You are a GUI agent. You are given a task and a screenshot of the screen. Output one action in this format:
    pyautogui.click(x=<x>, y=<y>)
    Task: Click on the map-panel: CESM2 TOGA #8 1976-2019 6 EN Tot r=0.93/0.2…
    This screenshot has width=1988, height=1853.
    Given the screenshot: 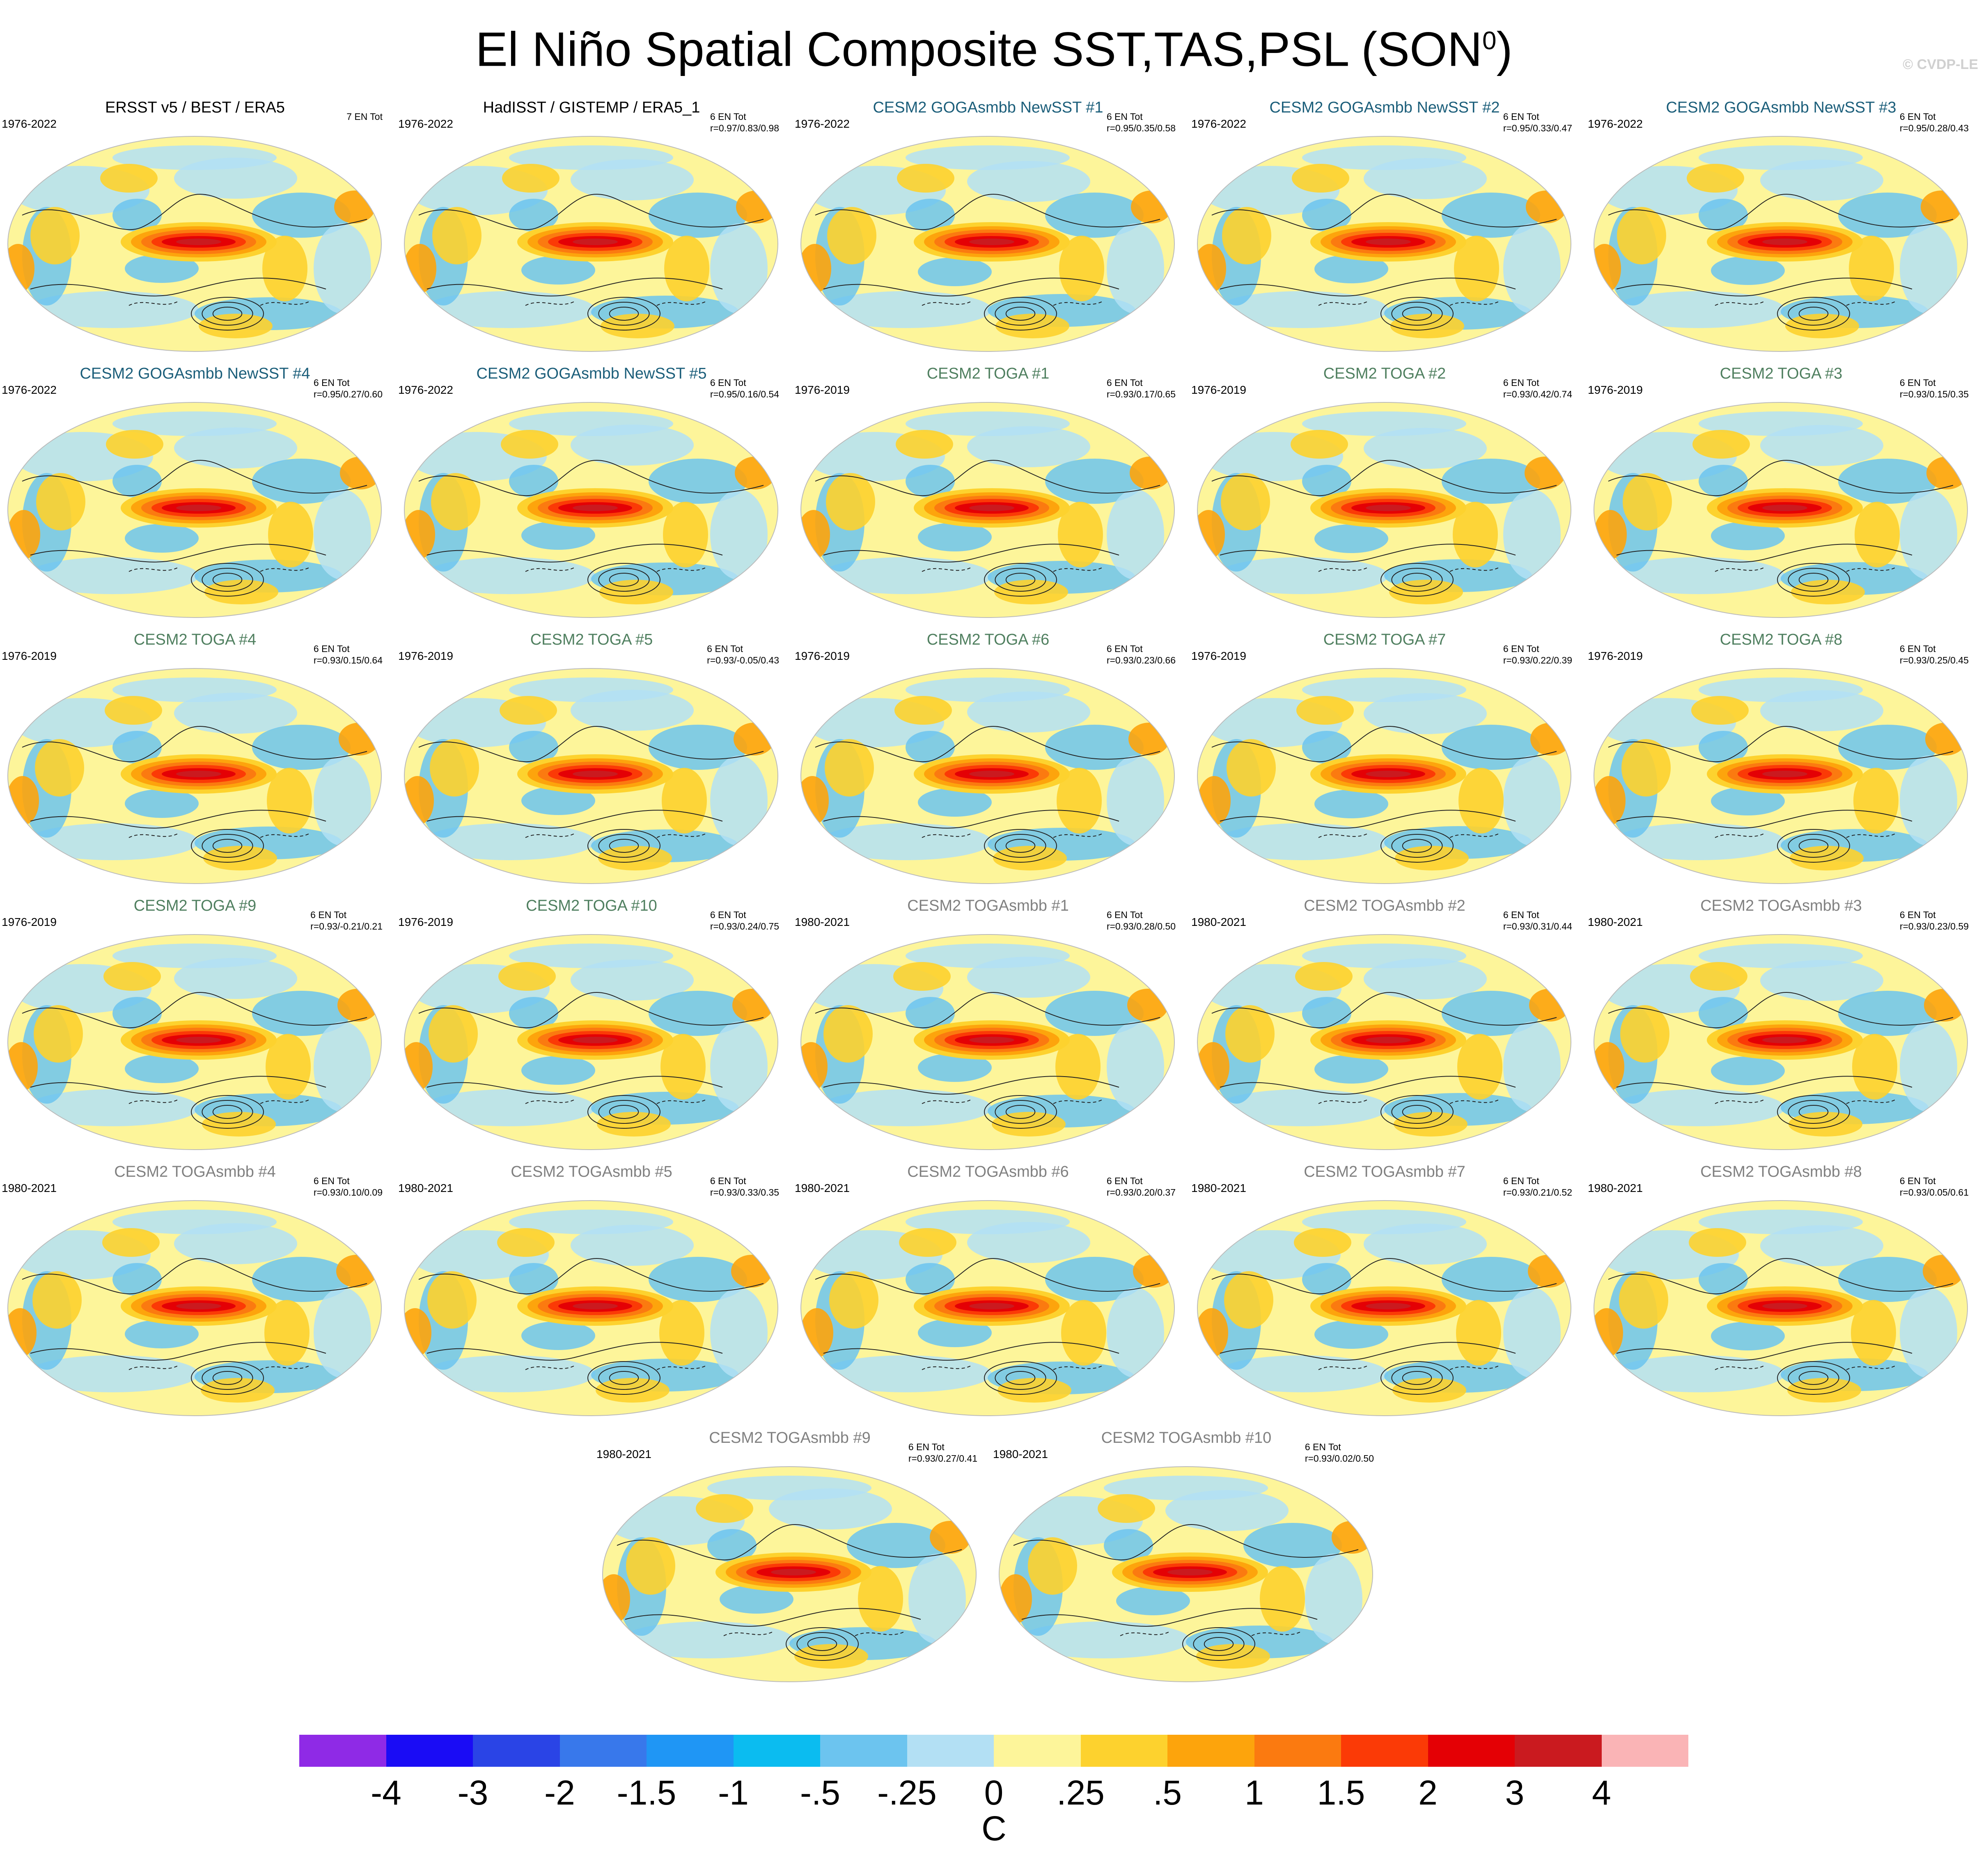 What is the action you would take?
    pyautogui.click(x=1781, y=759)
    